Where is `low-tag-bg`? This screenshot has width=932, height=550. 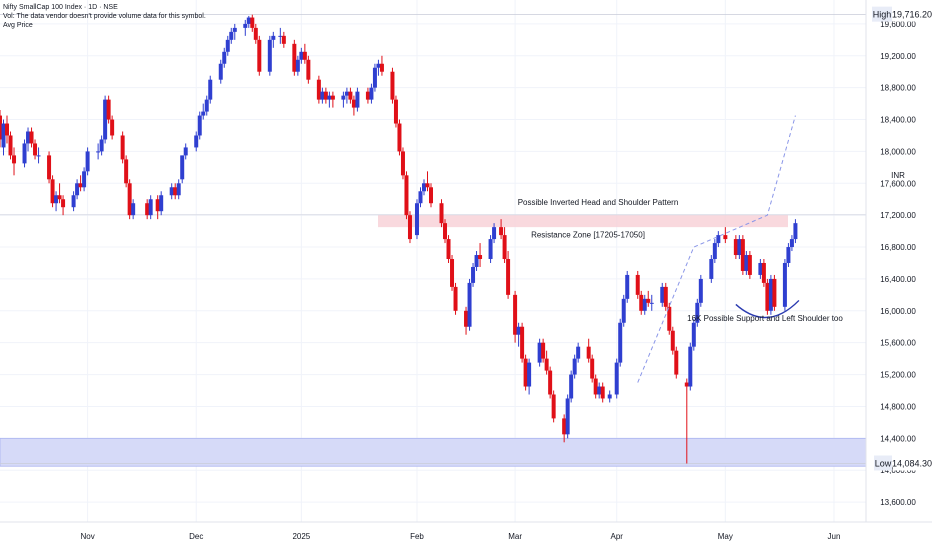 low-tag-bg is located at coordinates (883, 463).